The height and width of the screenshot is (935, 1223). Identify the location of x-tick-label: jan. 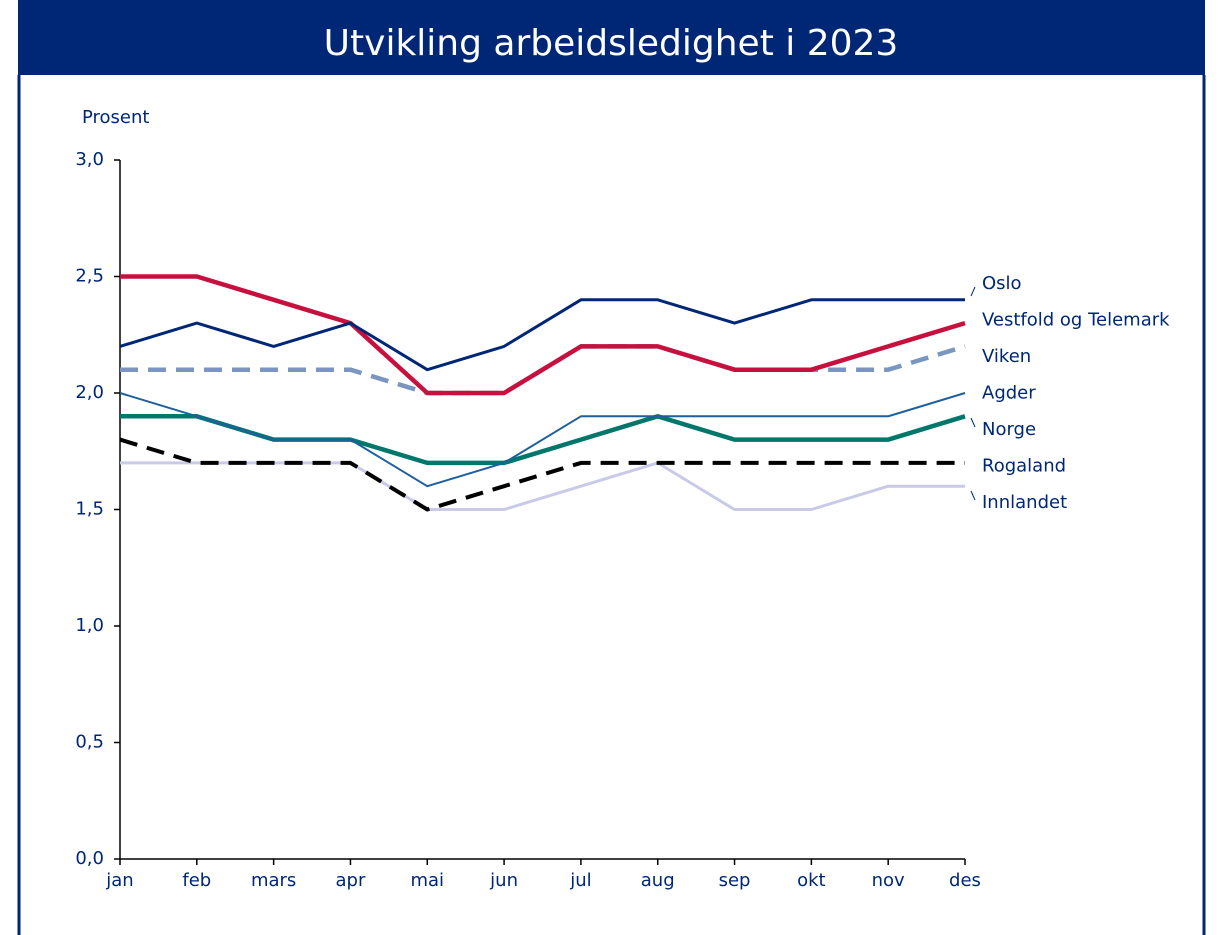
(119, 880).